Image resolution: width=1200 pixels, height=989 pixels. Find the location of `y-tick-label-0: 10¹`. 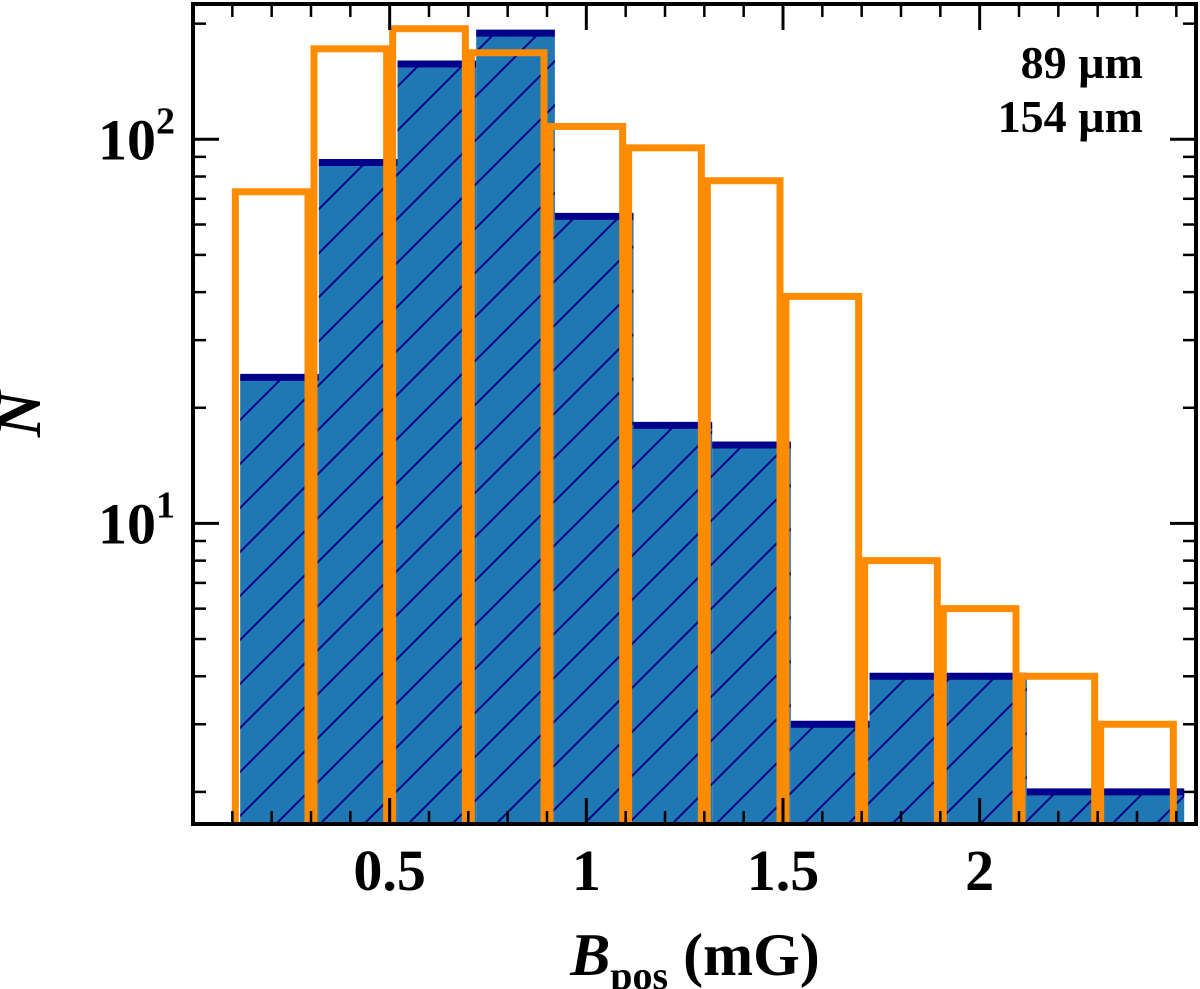

y-tick-label-0: 10¹ is located at coordinates (136, 520).